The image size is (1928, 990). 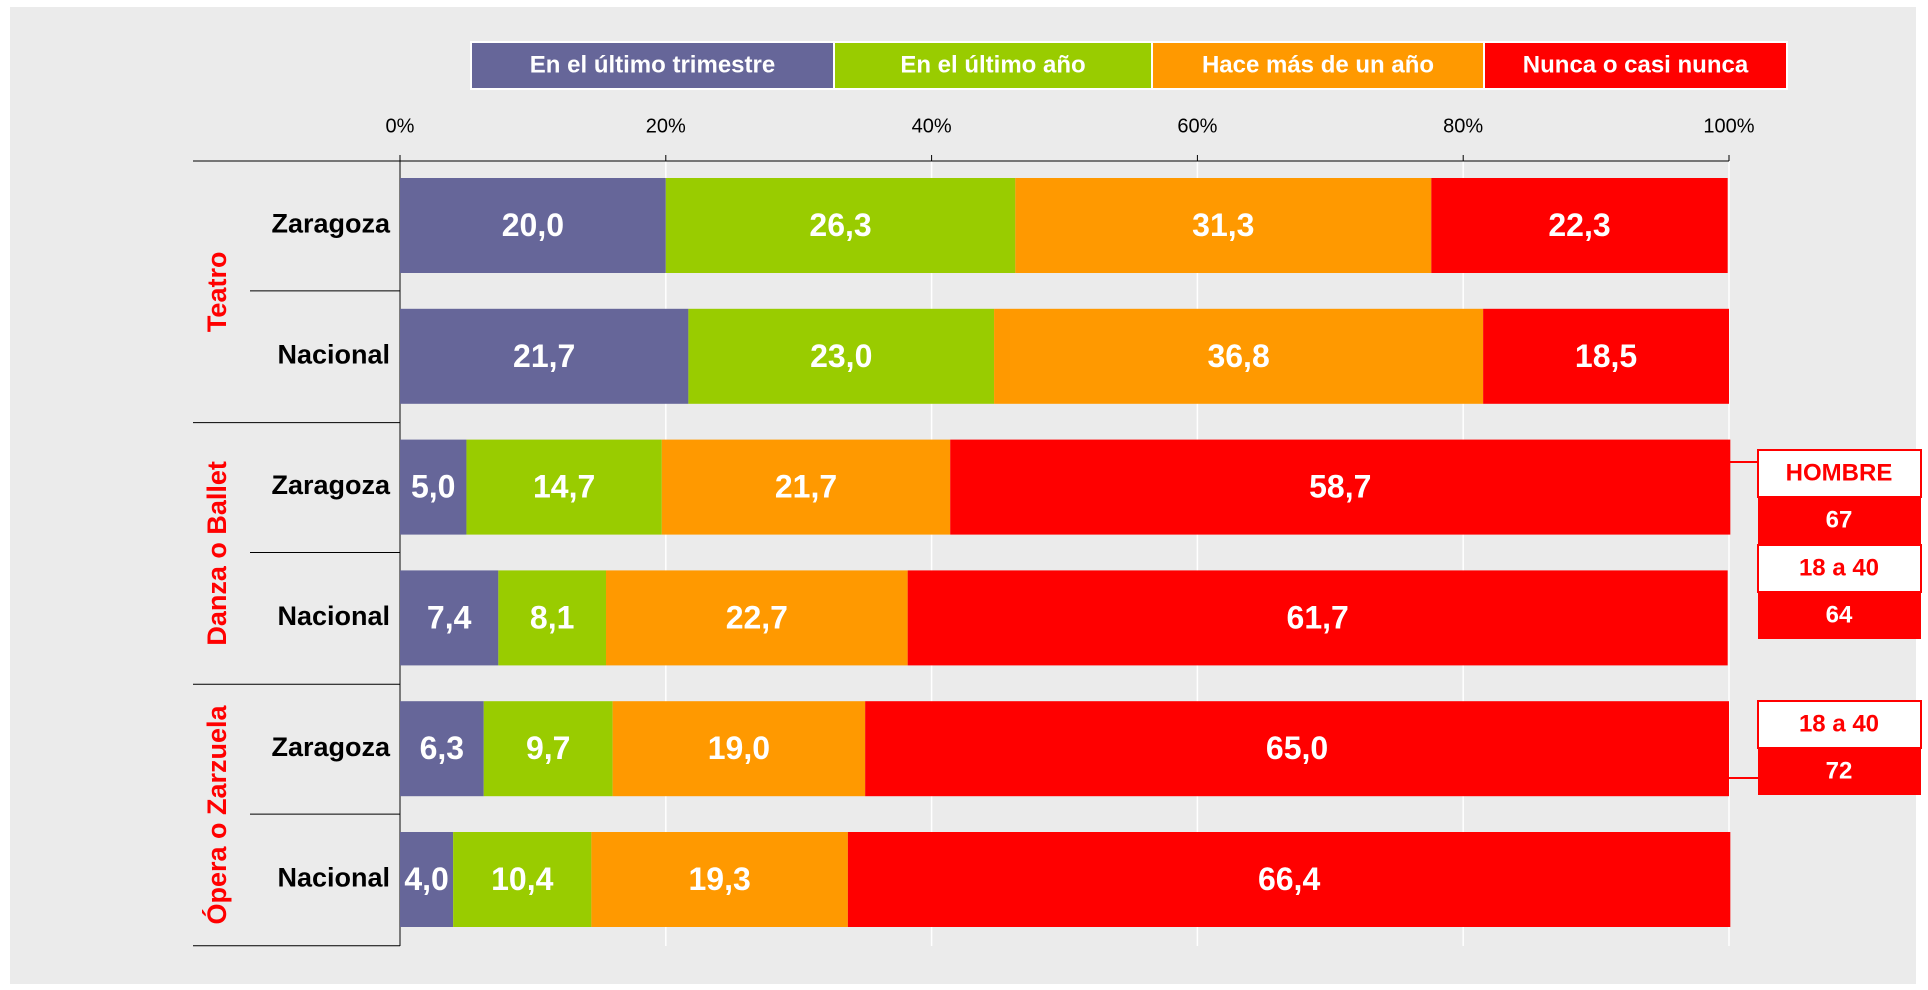 What do you see at coordinates (1463, 126) in the screenshot?
I see `x-tick-label: 80%` at bounding box center [1463, 126].